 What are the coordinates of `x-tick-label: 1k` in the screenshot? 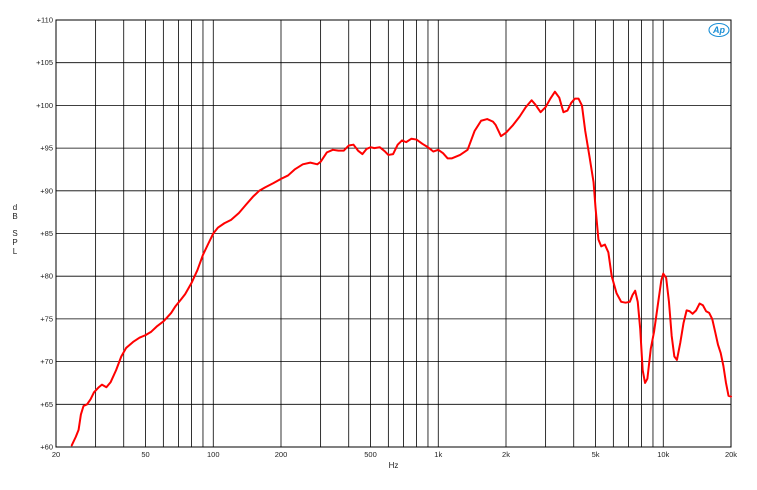 It's located at (438, 454).